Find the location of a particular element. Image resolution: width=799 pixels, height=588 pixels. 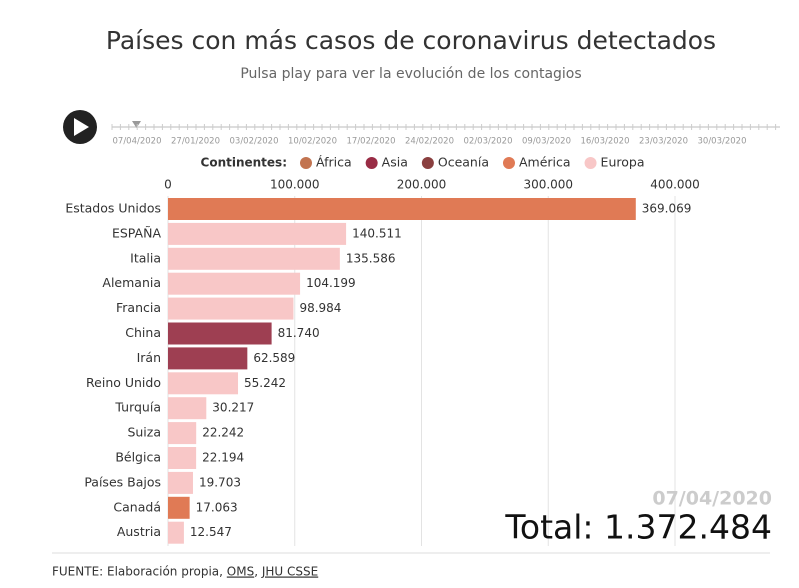

category-label: Países Bajos is located at coordinates (122, 481).